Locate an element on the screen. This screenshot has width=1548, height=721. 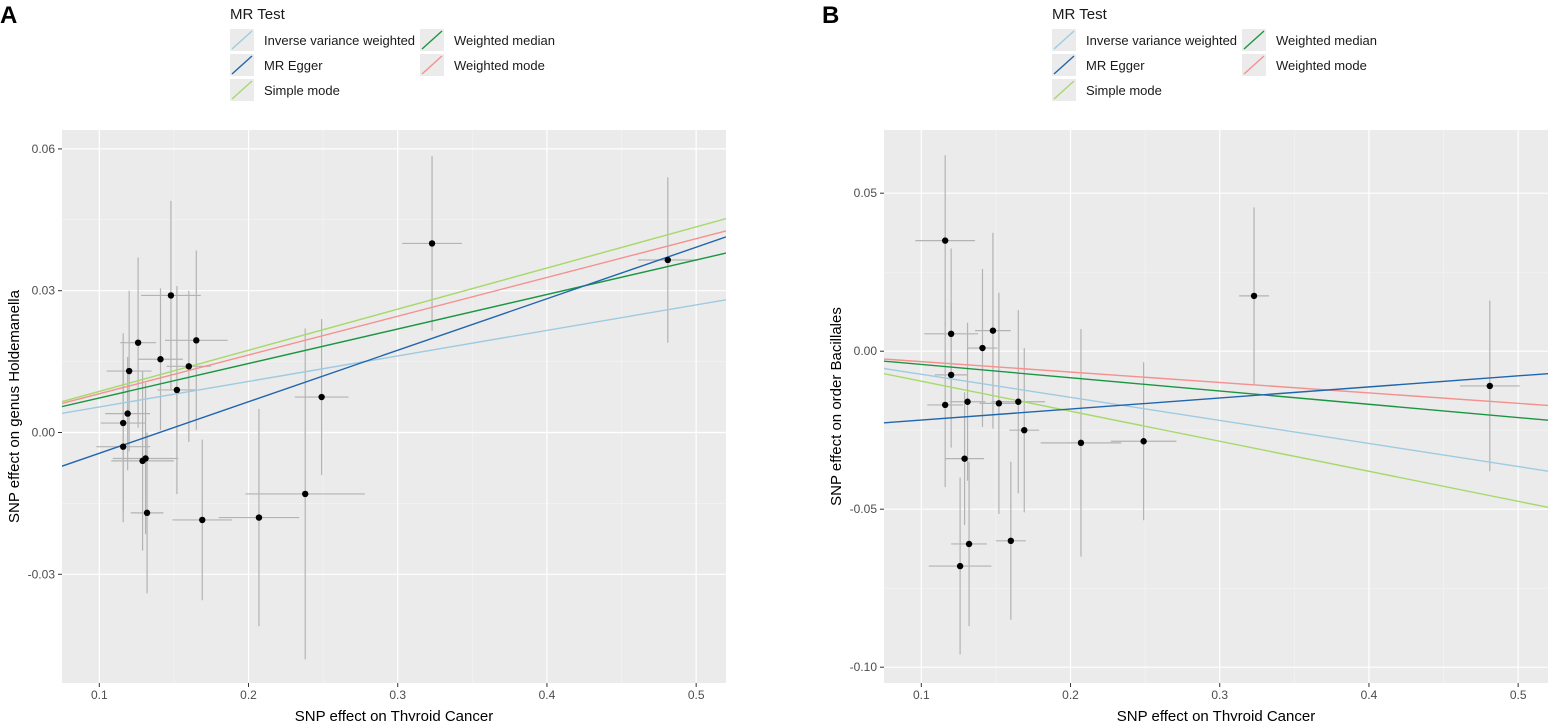
legend-key-mr-egger is located at coordinates (242, 65).